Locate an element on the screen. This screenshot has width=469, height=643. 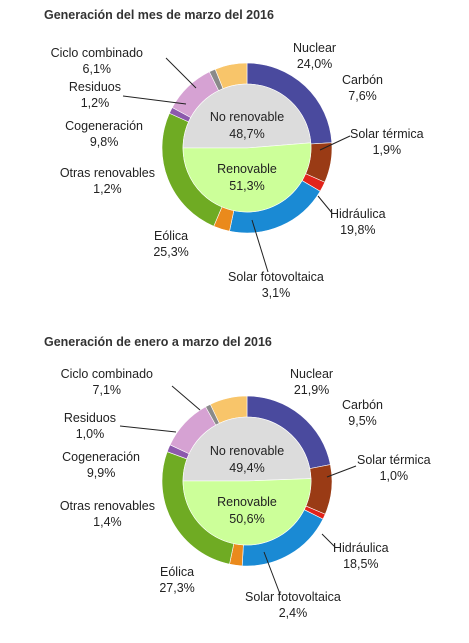
chart-title: Generación del mes de marzo del 2016 is located at coordinates (159, 15).